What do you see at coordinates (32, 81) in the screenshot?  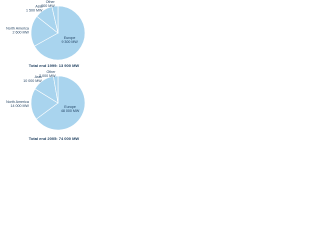 I see `slice-value-label: 10 000 MW` at bounding box center [32, 81].